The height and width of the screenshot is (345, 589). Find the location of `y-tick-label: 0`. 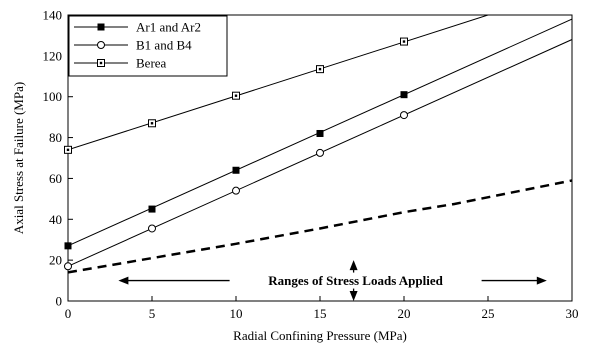

y-tick-label: 0 is located at coordinates (59, 301).